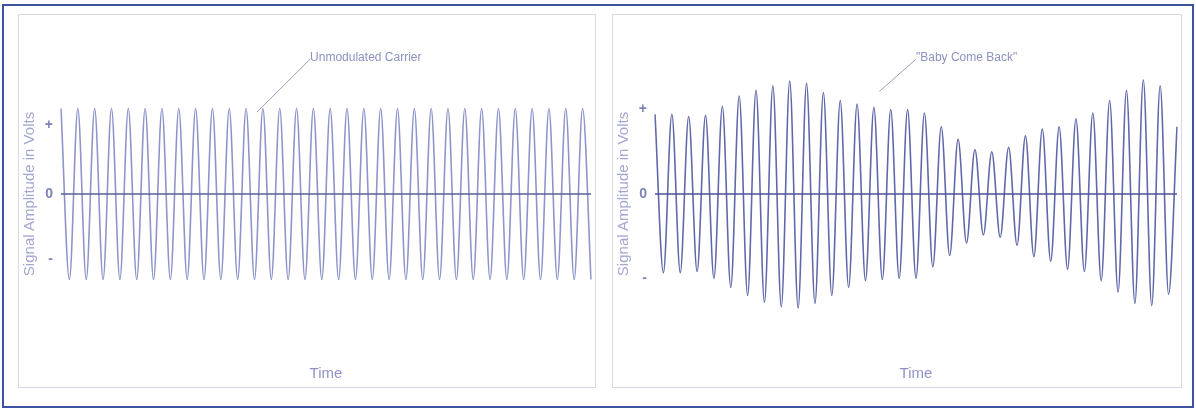  Describe the element at coordinates (967, 56) in the screenshot. I see `text: "Baby Come Back"` at that location.